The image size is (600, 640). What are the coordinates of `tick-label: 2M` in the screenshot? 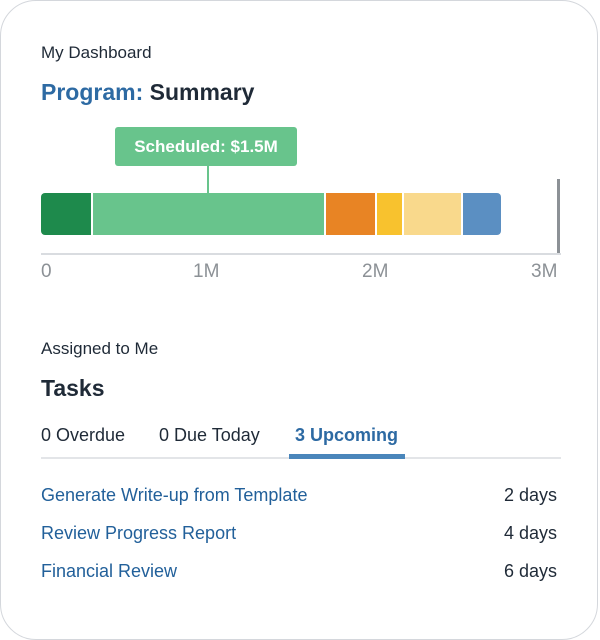 It's located at (375, 271).